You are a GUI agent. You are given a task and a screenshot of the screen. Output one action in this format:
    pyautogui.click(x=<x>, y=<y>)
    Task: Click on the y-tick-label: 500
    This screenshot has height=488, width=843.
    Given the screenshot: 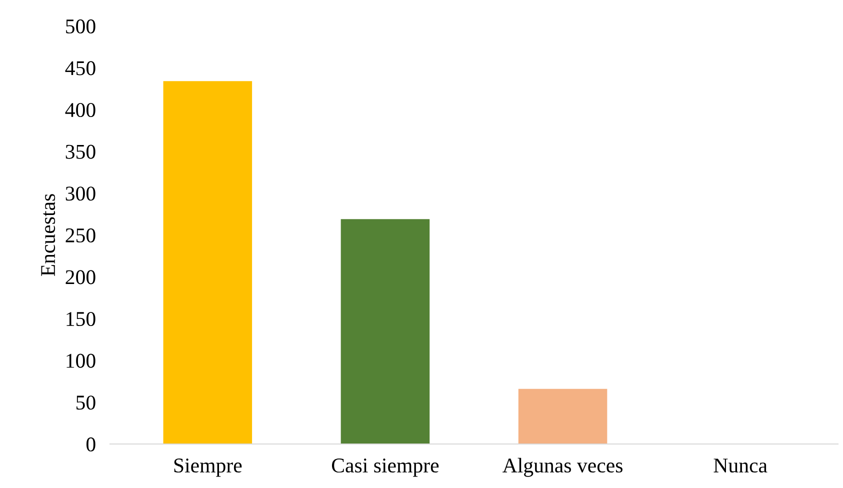 What is the action you would take?
    pyautogui.click(x=81, y=26)
    